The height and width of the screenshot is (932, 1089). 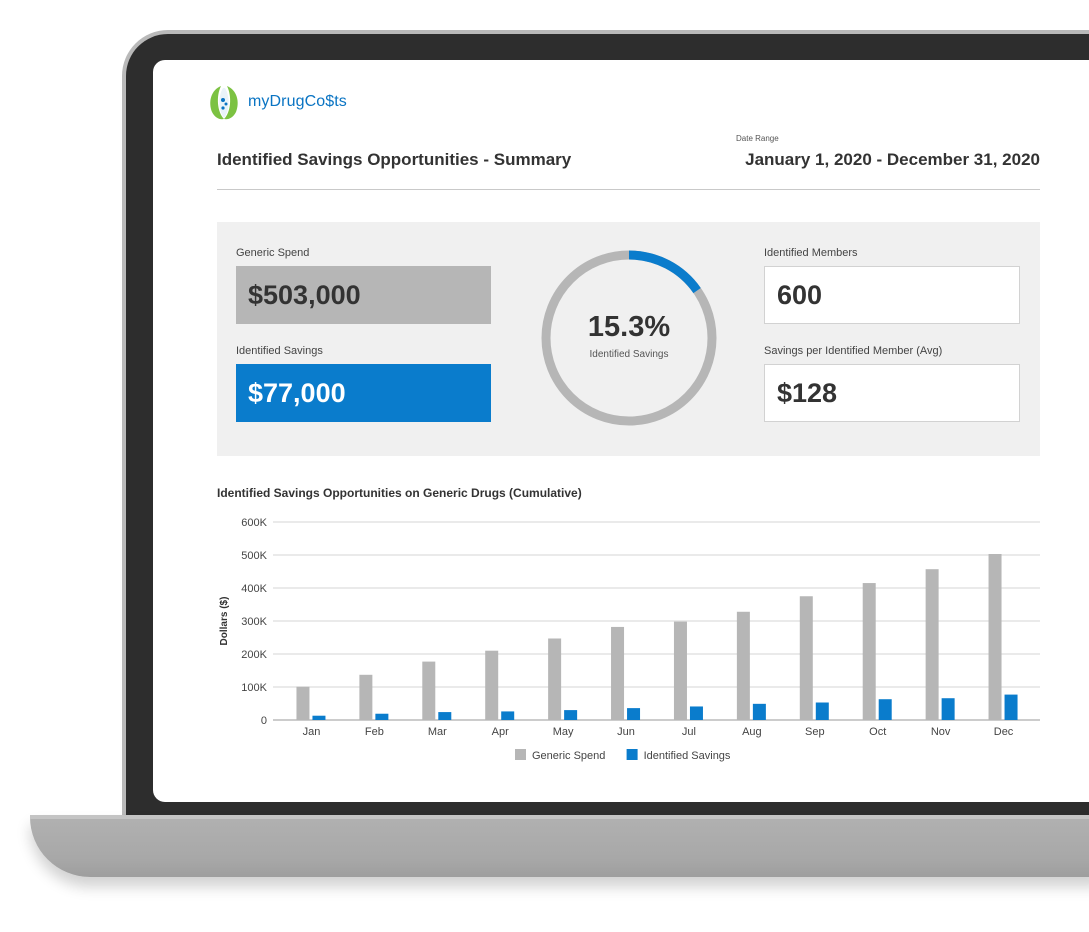 What do you see at coordinates (254, 622) in the screenshot?
I see `y-tick-label: 300K` at bounding box center [254, 622].